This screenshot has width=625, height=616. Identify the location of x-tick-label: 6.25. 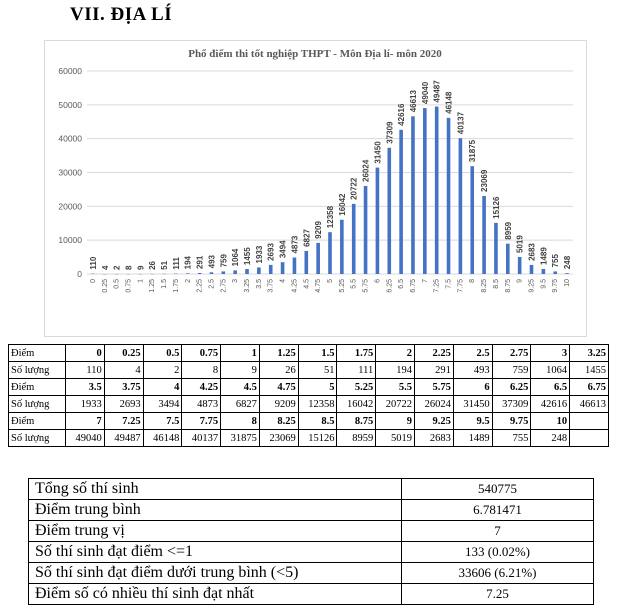
(389, 286).